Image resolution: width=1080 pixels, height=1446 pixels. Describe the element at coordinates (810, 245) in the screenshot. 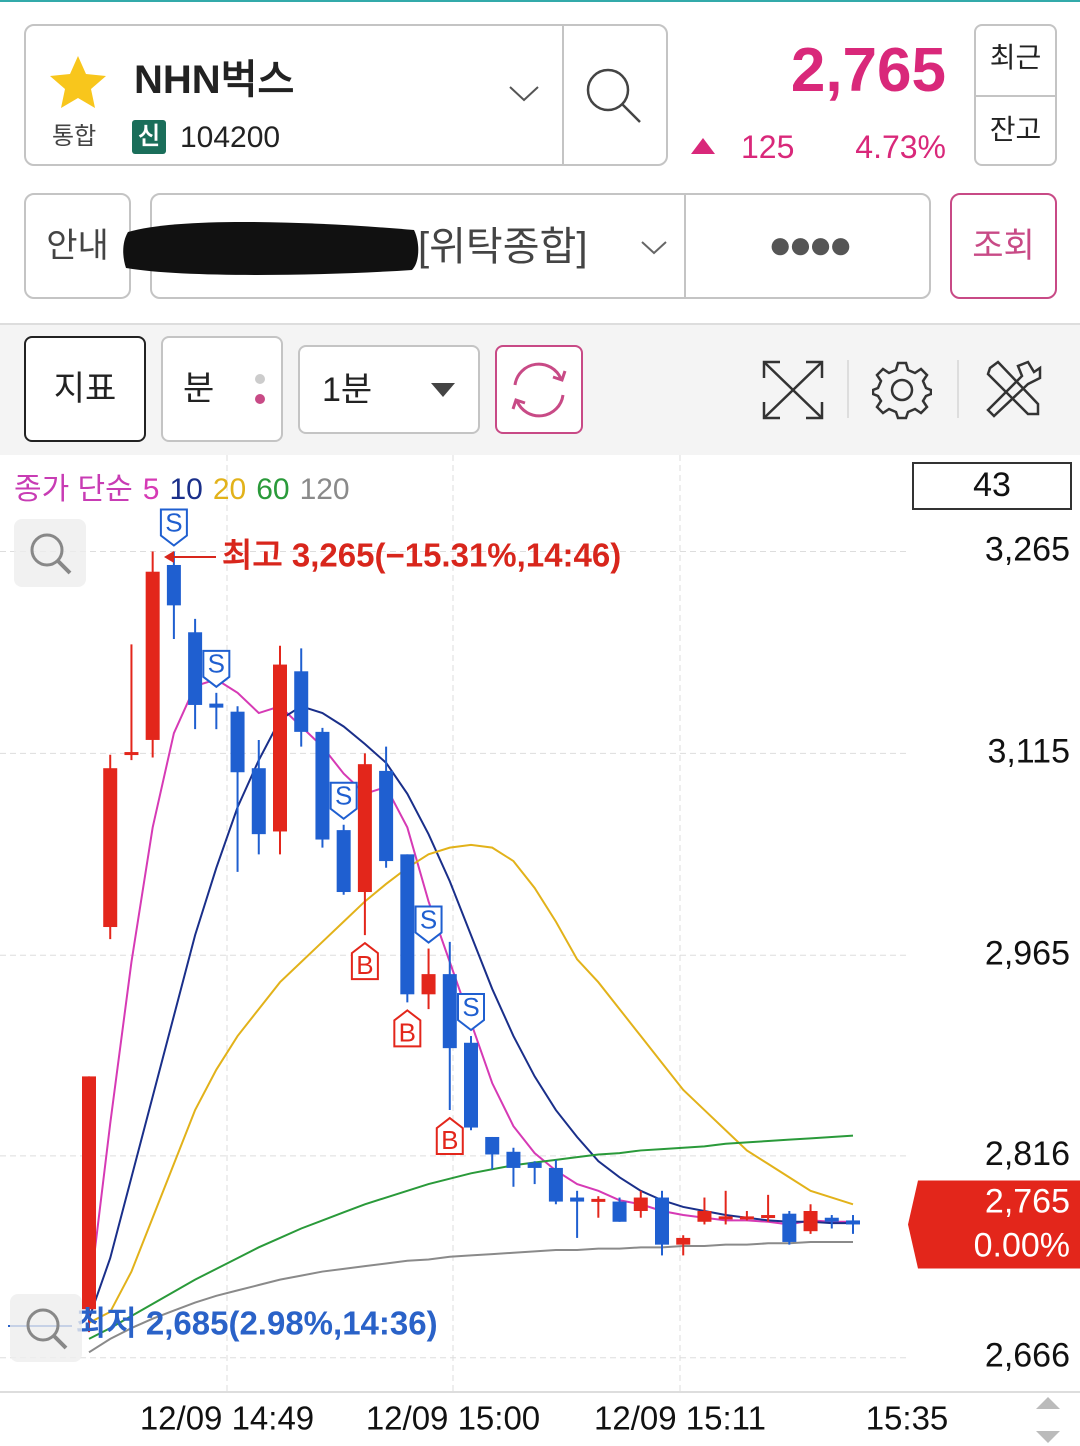

I see `password: ●●●●` at that location.